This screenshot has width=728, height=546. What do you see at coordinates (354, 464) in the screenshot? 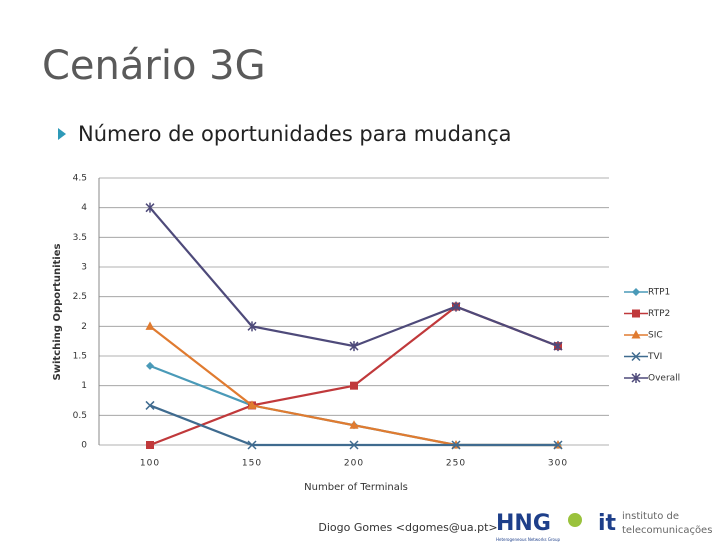
I see `x-tick-label: 200` at bounding box center [354, 464].